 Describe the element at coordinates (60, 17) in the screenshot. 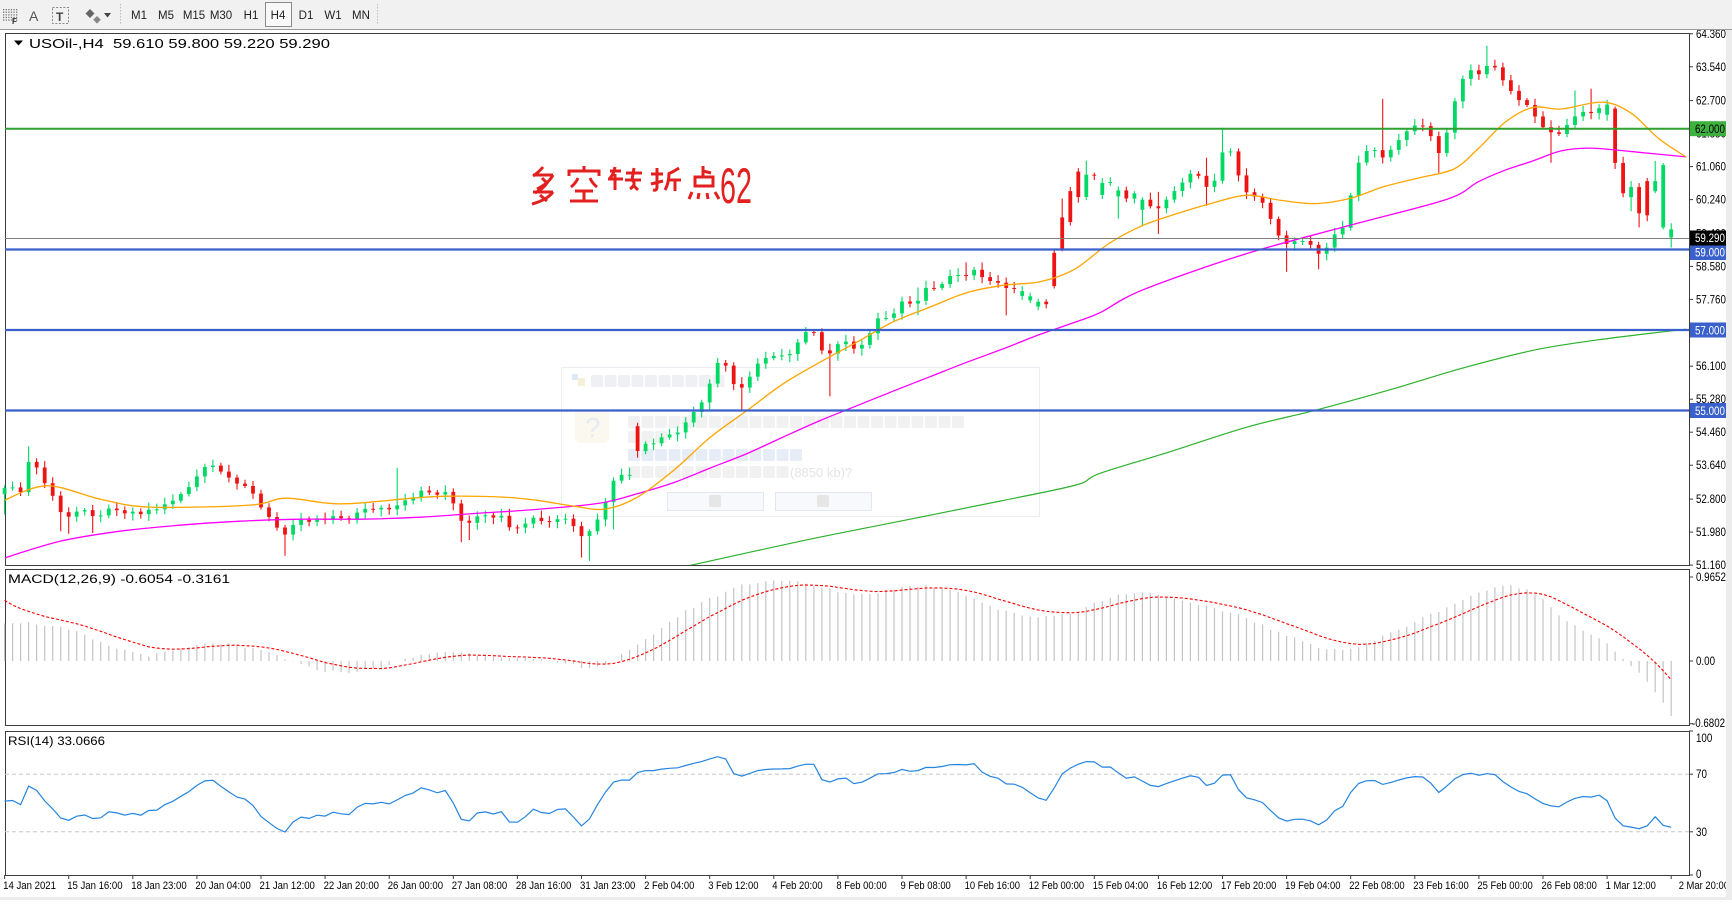

I see `svg-text: T` at that location.